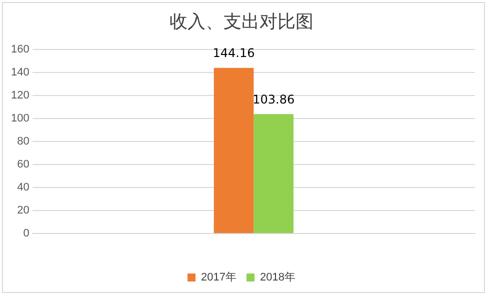  Describe the element at coordinates (23, 164) in the screenshot. I see `y-tick-label: 60` at that location.